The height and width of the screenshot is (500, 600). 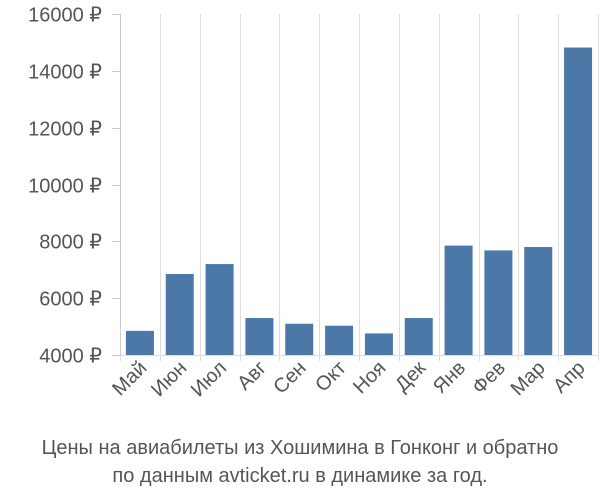 What do you see at coordinates (330, 376) in the screenshot?
I see `x-tick-label: Окт` at bounding box center [330, 376].